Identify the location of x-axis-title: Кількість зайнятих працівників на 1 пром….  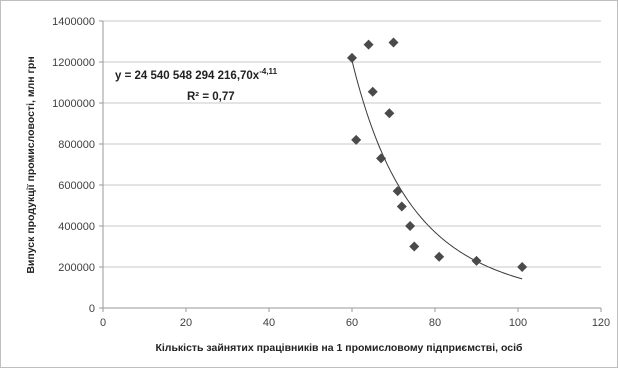
(339, 348).